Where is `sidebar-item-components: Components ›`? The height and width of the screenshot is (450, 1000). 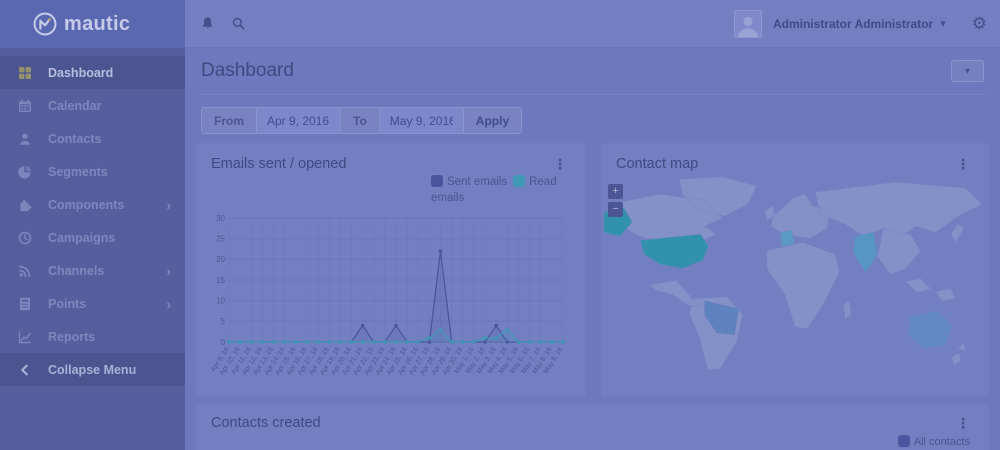 sidebar-item-components: Components › is located at coordinates (92, 204).